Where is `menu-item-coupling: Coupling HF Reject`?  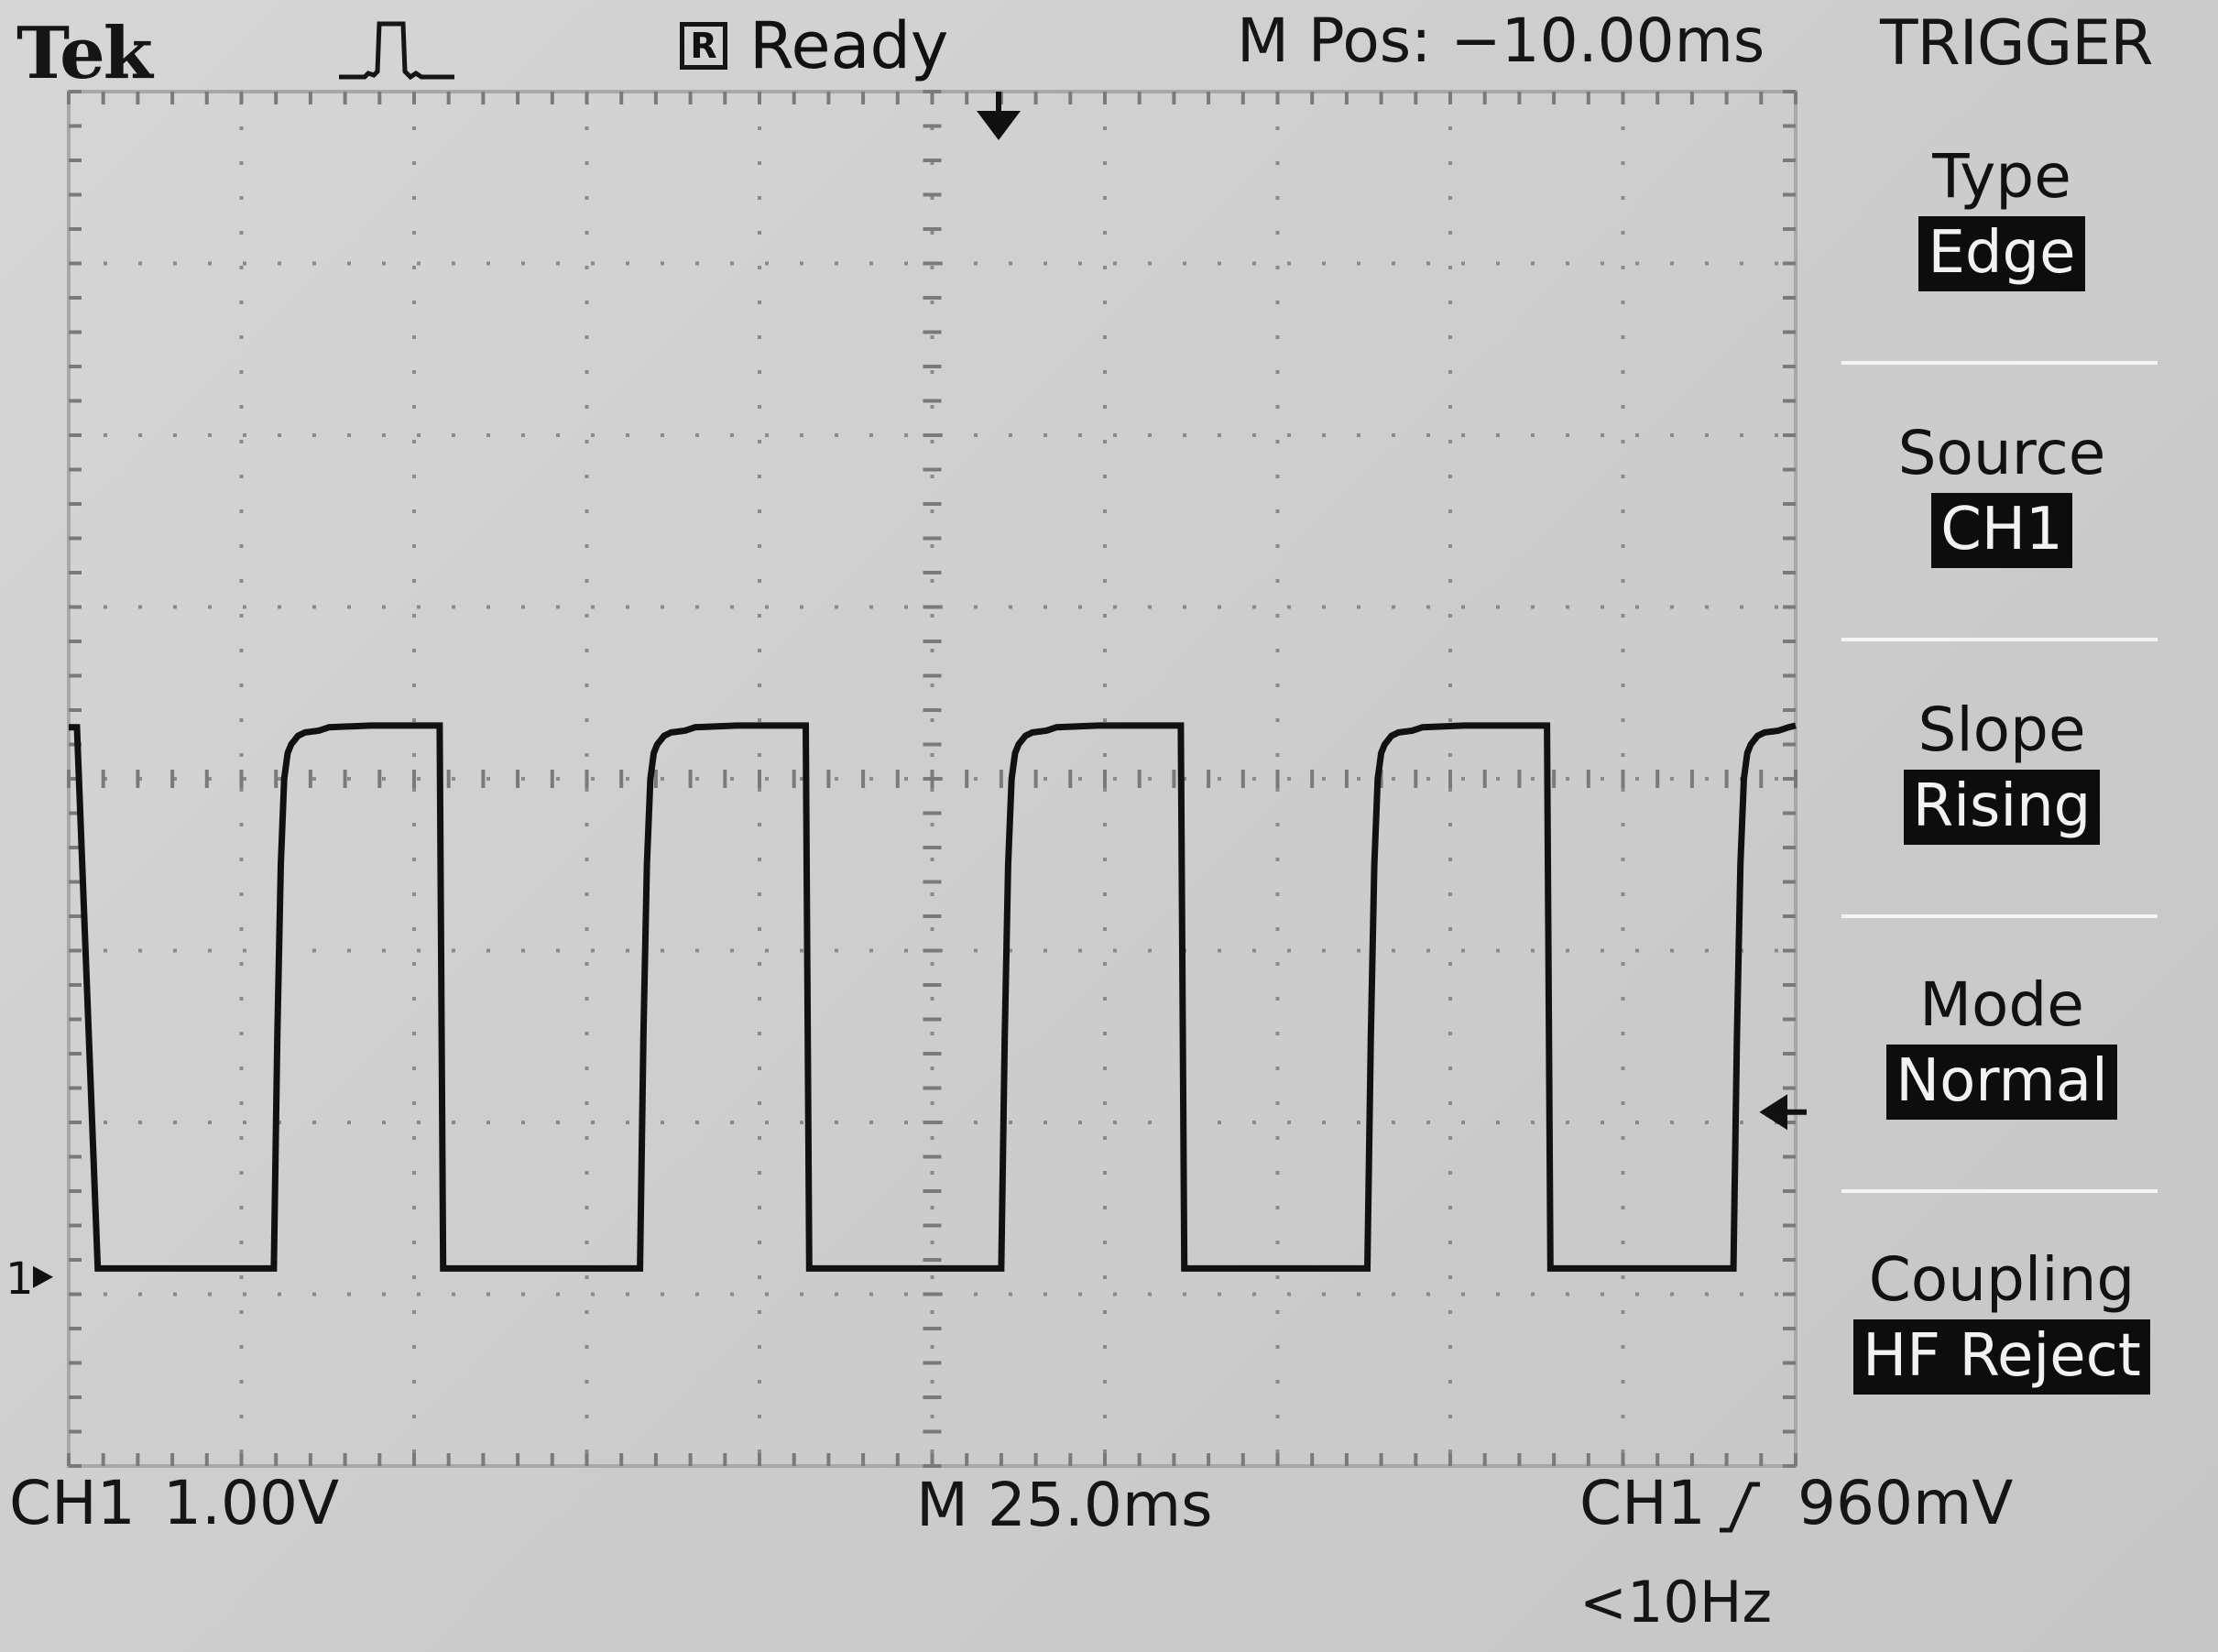
menu-item-coupling: Coupling HF Reject is located at coordinates (2001, 1322).